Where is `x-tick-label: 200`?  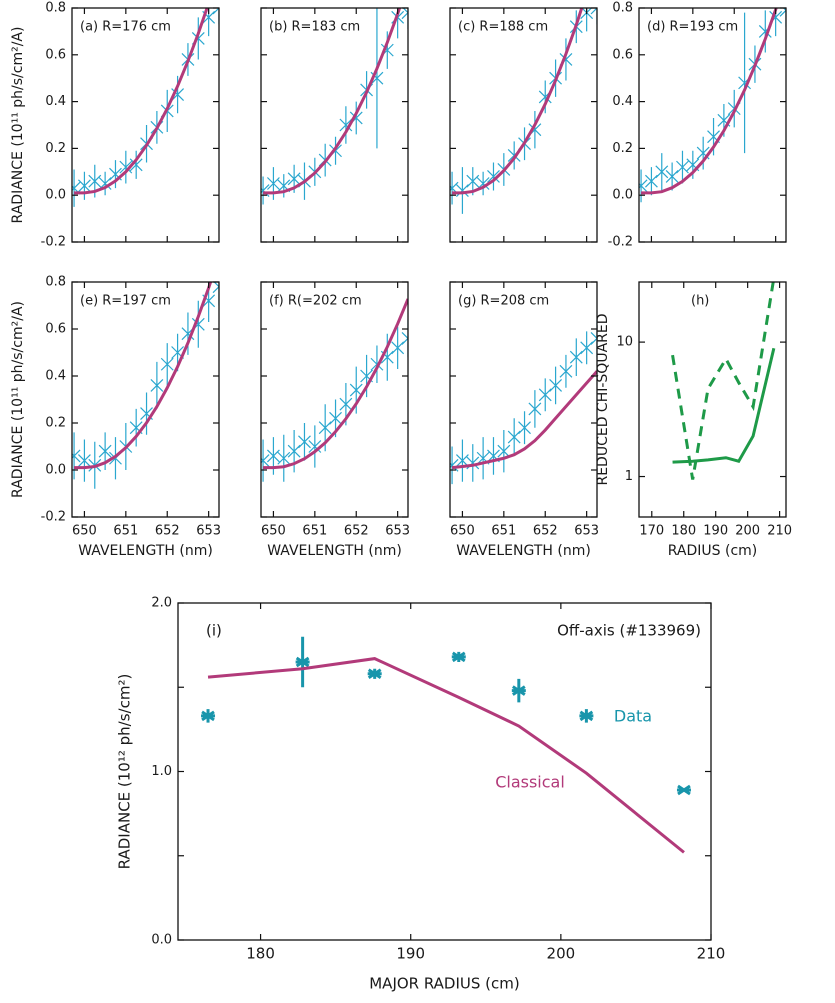
x-tick-label: 200 is located at coordinates (561, 954).